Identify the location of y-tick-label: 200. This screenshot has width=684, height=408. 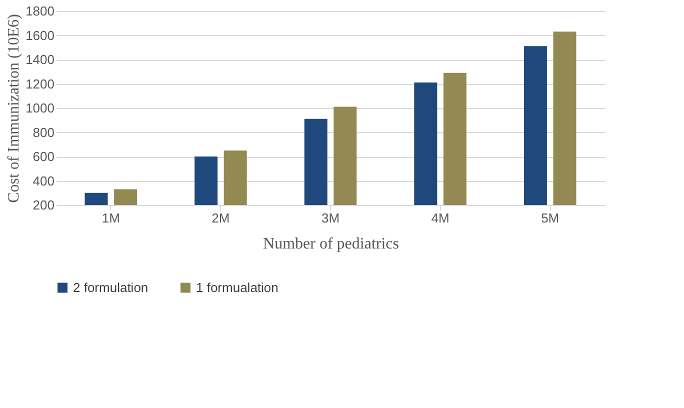
(43, 205).